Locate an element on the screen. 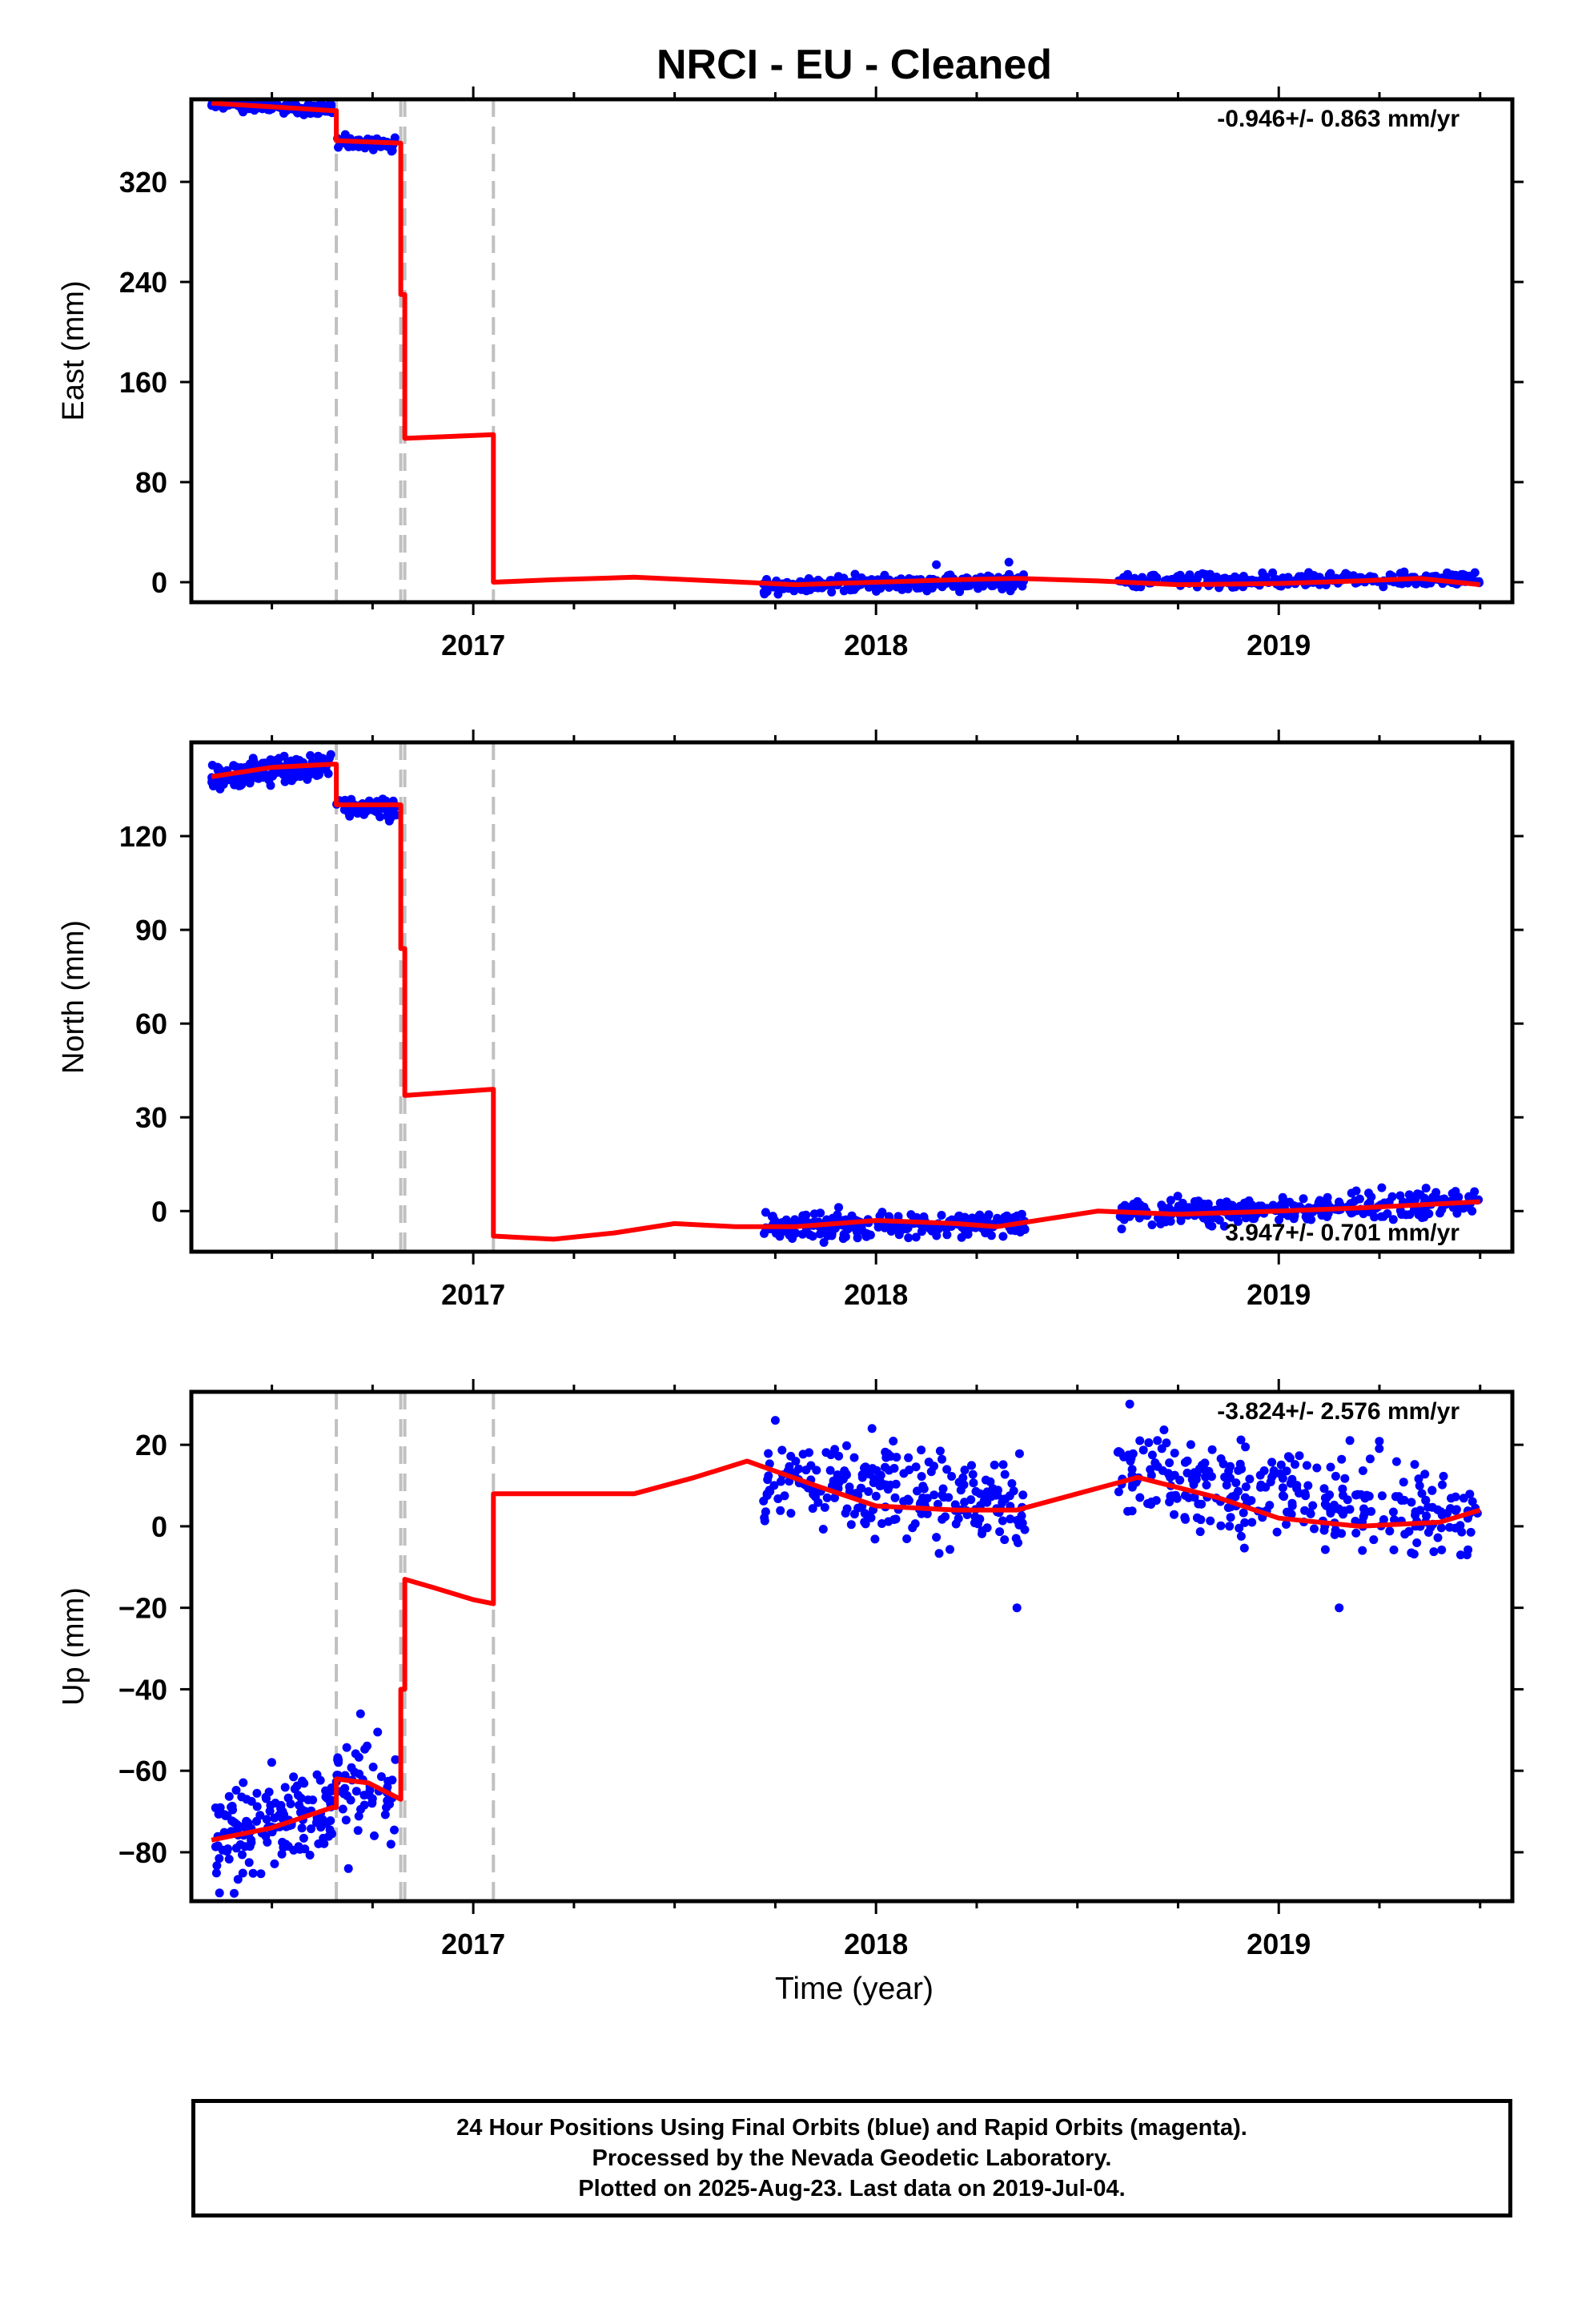  chart-title: NRCI - EU - Cleaned is located at coordinates (854, 65).